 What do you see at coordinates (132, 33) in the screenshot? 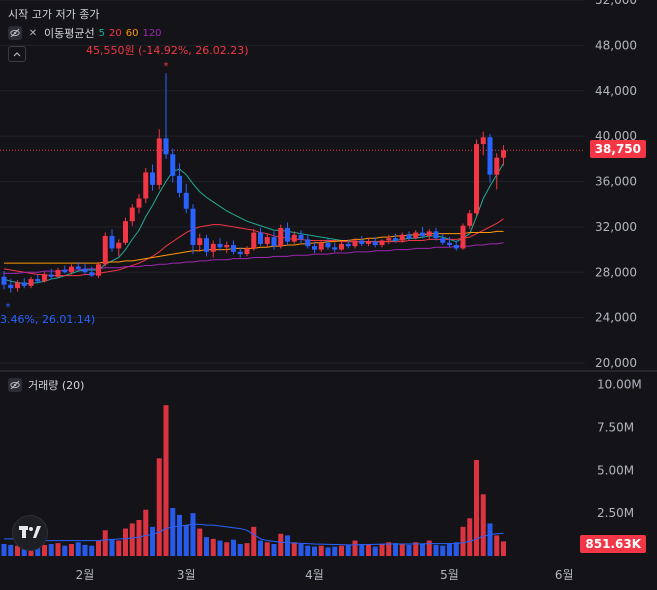
I see `ma-period-60: 60` at bounding box center [132, 33].